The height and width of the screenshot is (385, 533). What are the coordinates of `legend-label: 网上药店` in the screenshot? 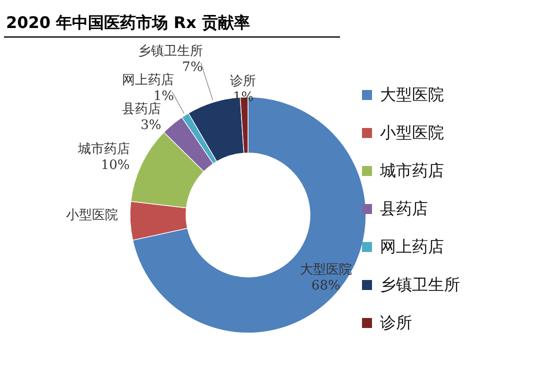 It's located at (412, 246).